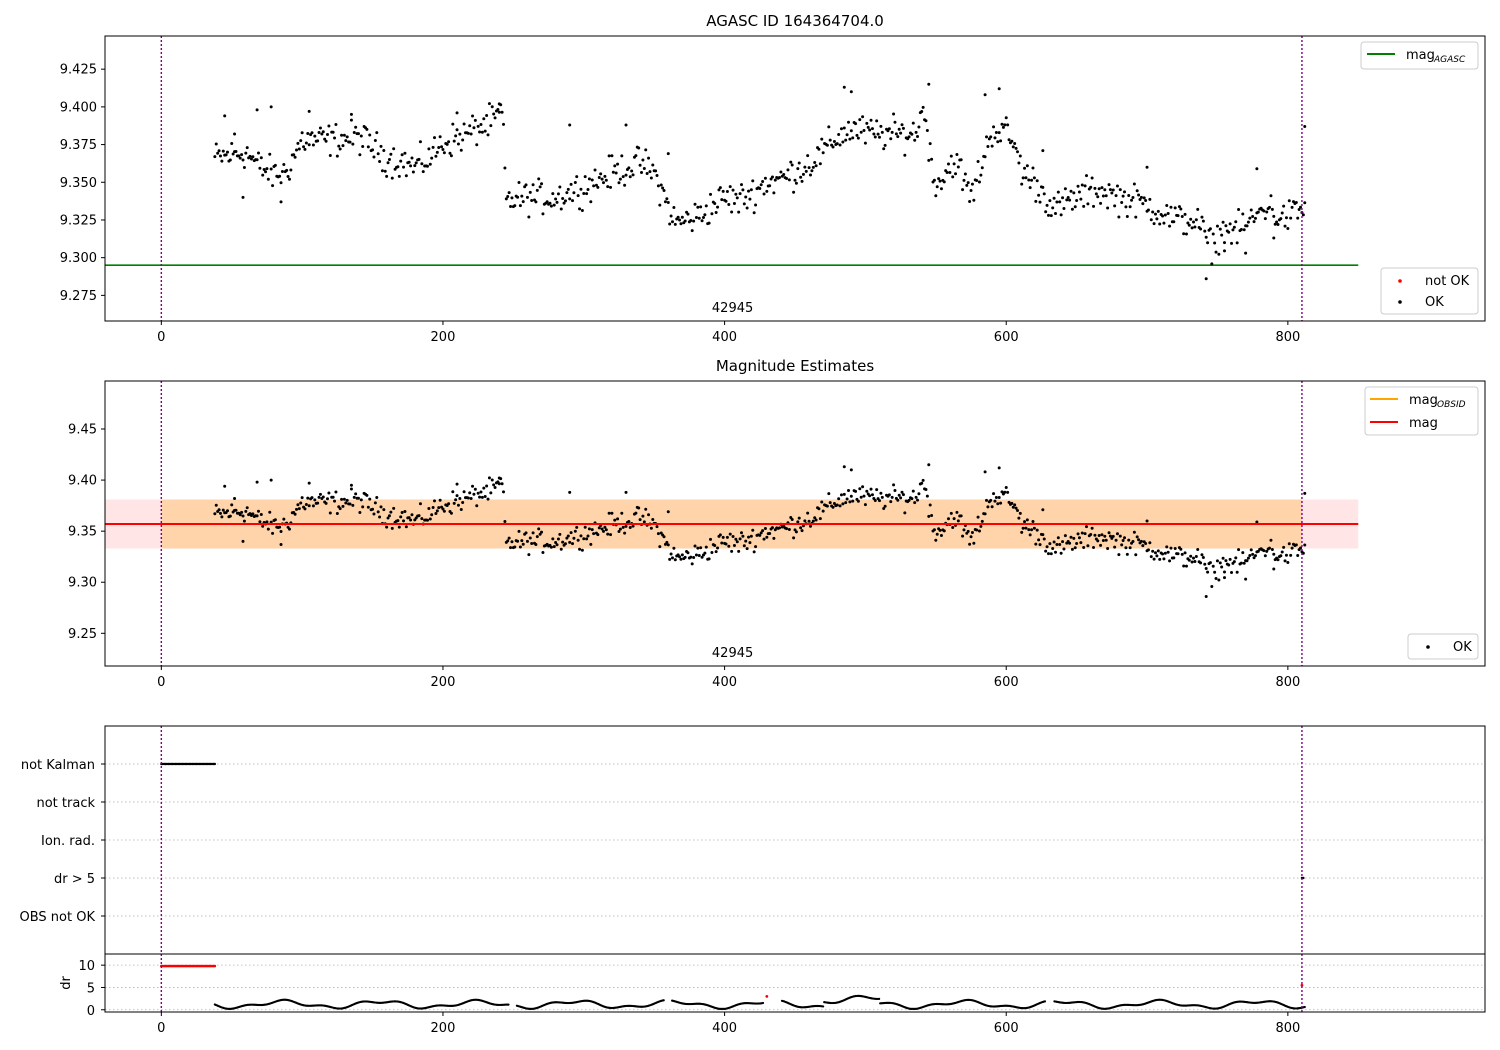 The image size is (1500, 1050). I want to click on category-label: OBS not OK, so click(58, 917).